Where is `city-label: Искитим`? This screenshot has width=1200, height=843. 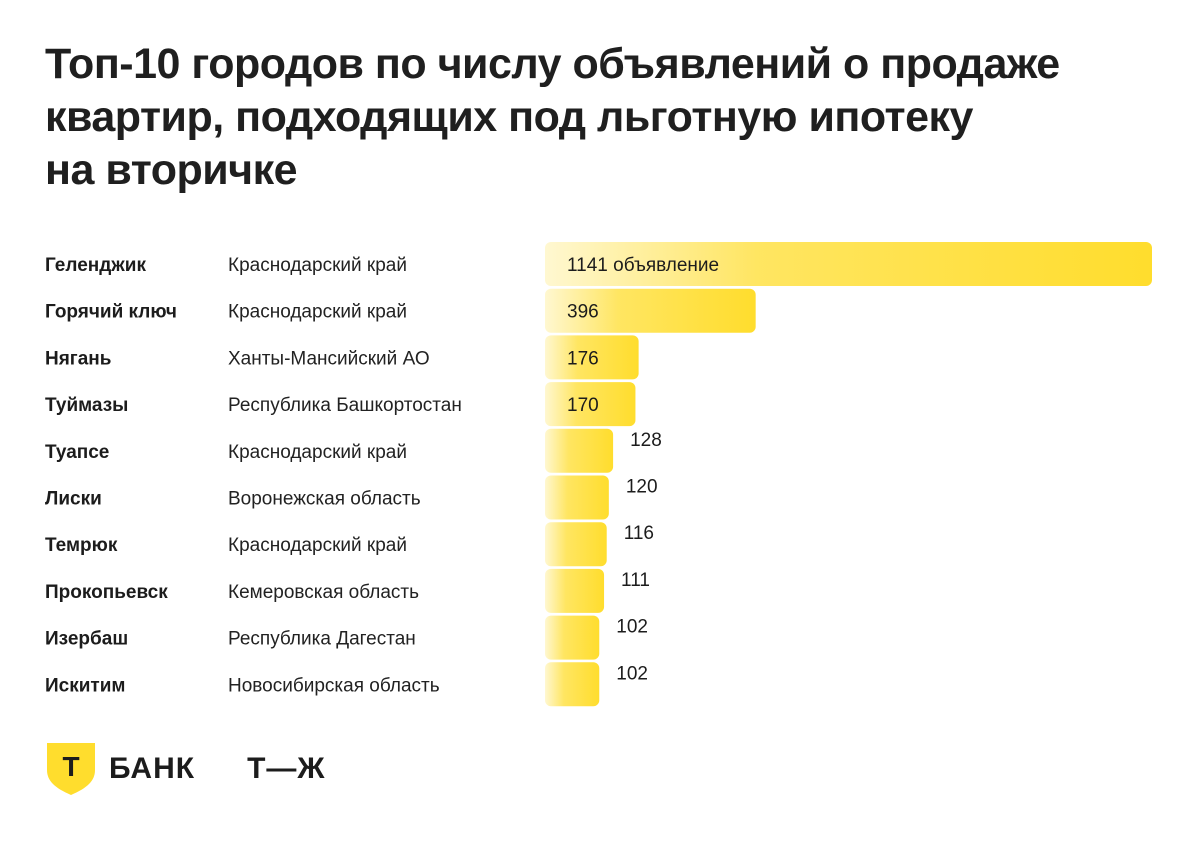
city-label: Искитим is located at coordinates (85, 685).